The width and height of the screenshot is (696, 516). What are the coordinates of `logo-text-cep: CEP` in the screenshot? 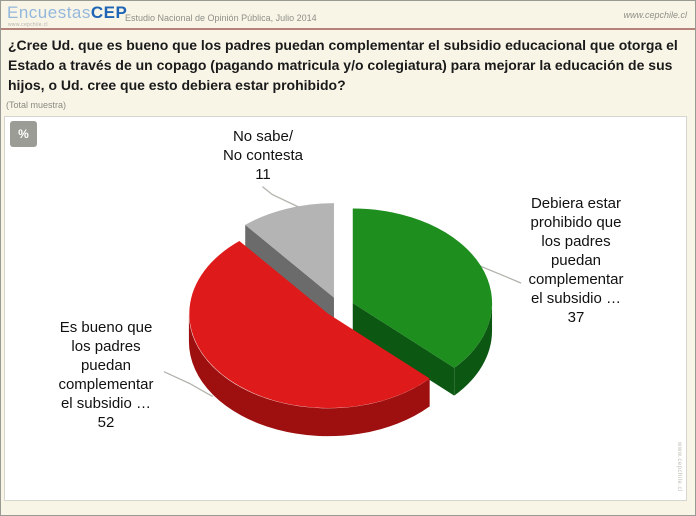 It's located at (109, 12).